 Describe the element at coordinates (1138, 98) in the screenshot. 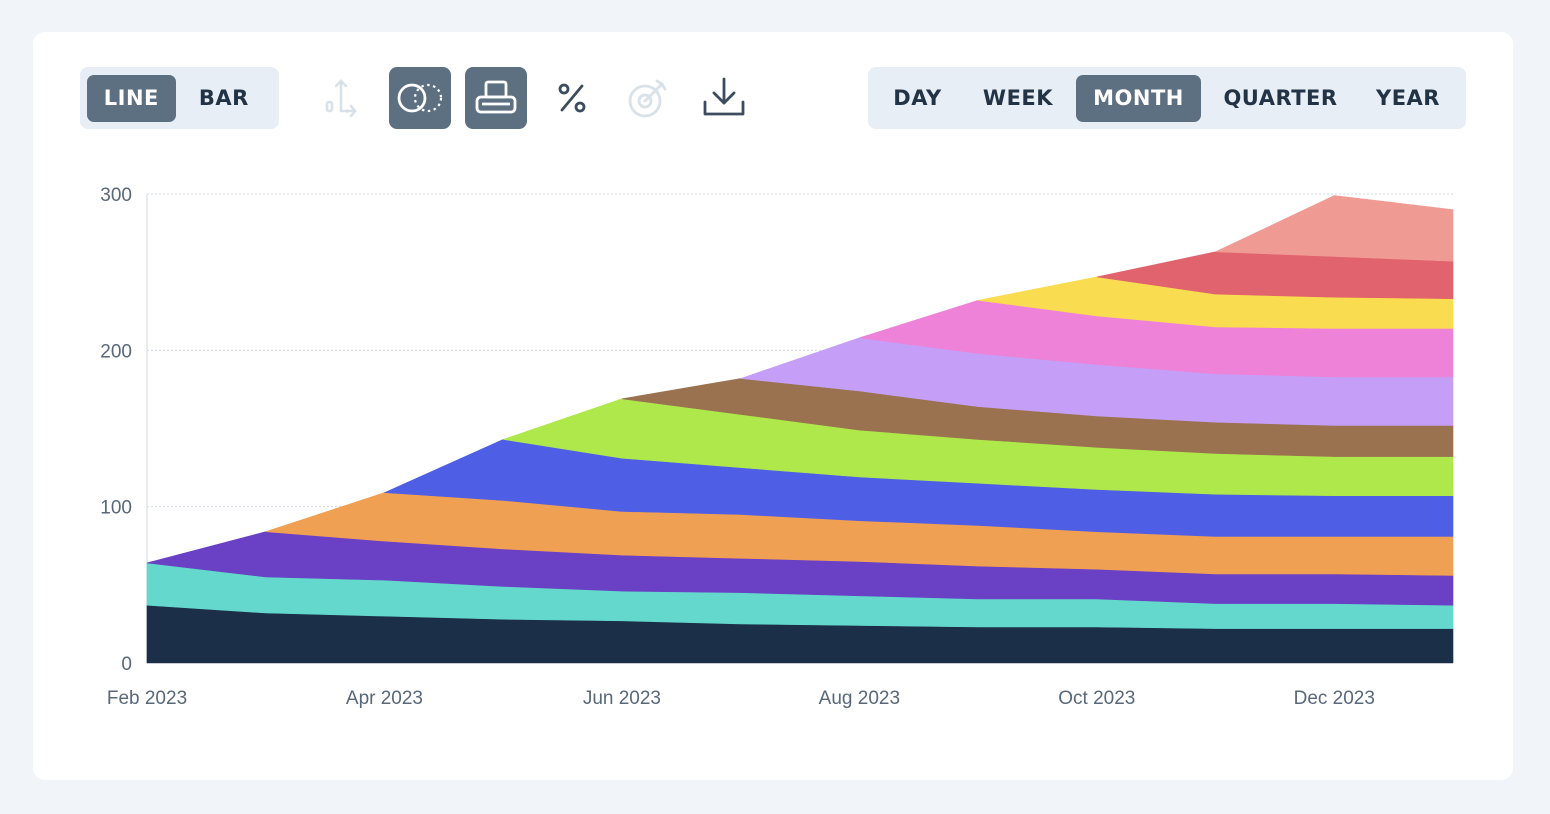

I see `month-button: MONTH` at that location.